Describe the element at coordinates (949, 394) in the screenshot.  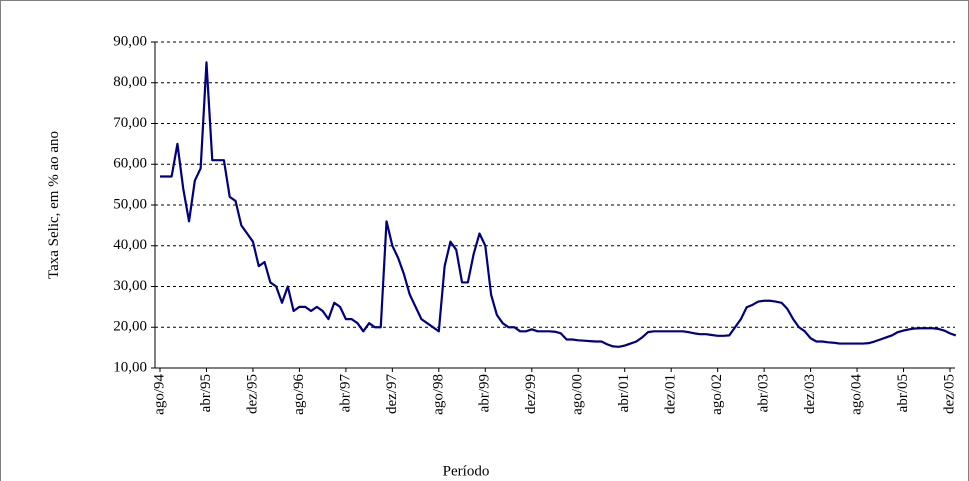
I see `x-tick-label: dez/05` at that location.